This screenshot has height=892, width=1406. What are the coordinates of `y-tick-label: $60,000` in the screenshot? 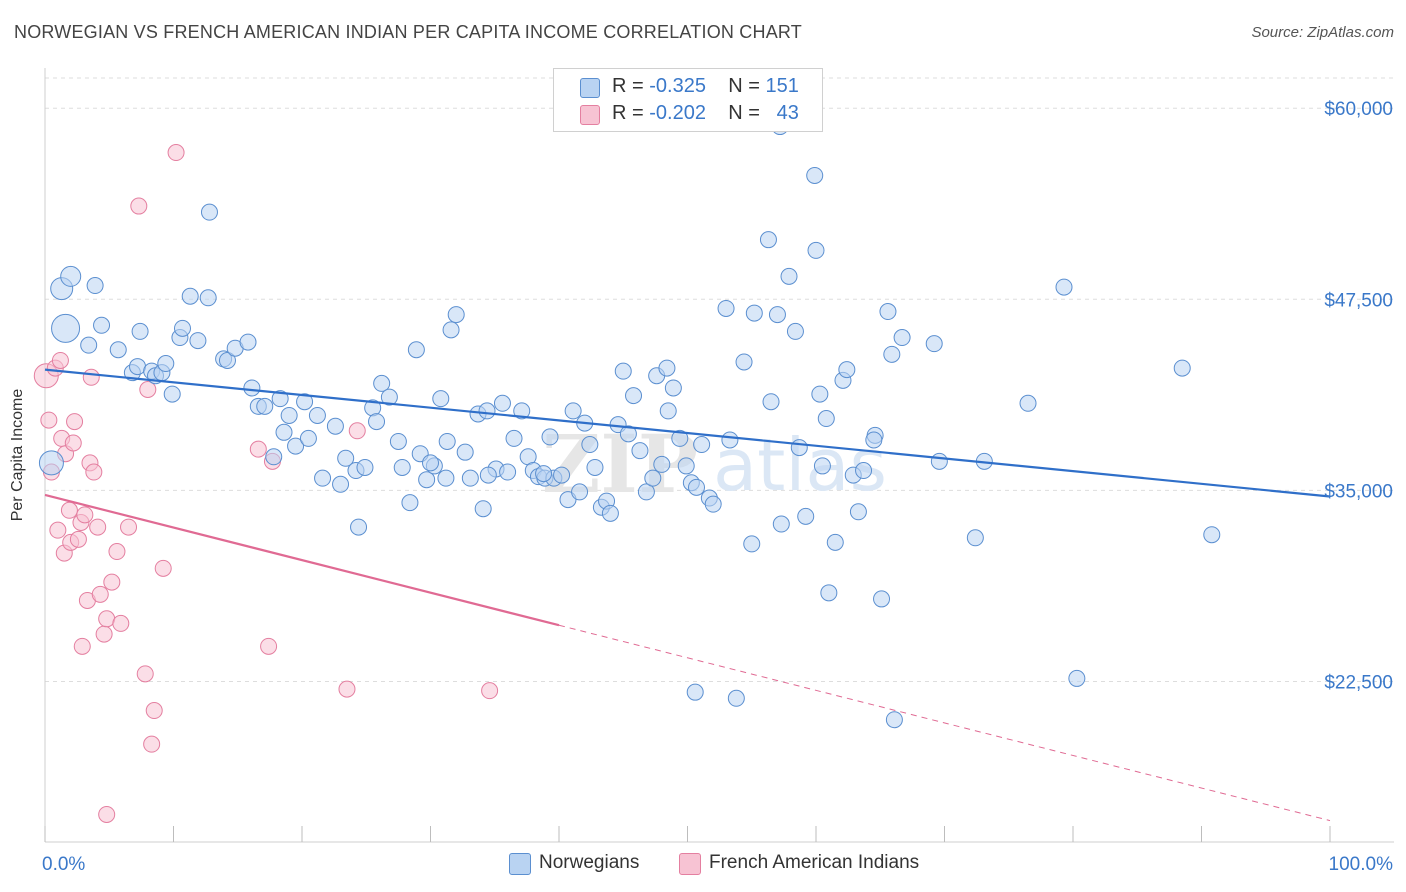 It's located at (1358, 109).